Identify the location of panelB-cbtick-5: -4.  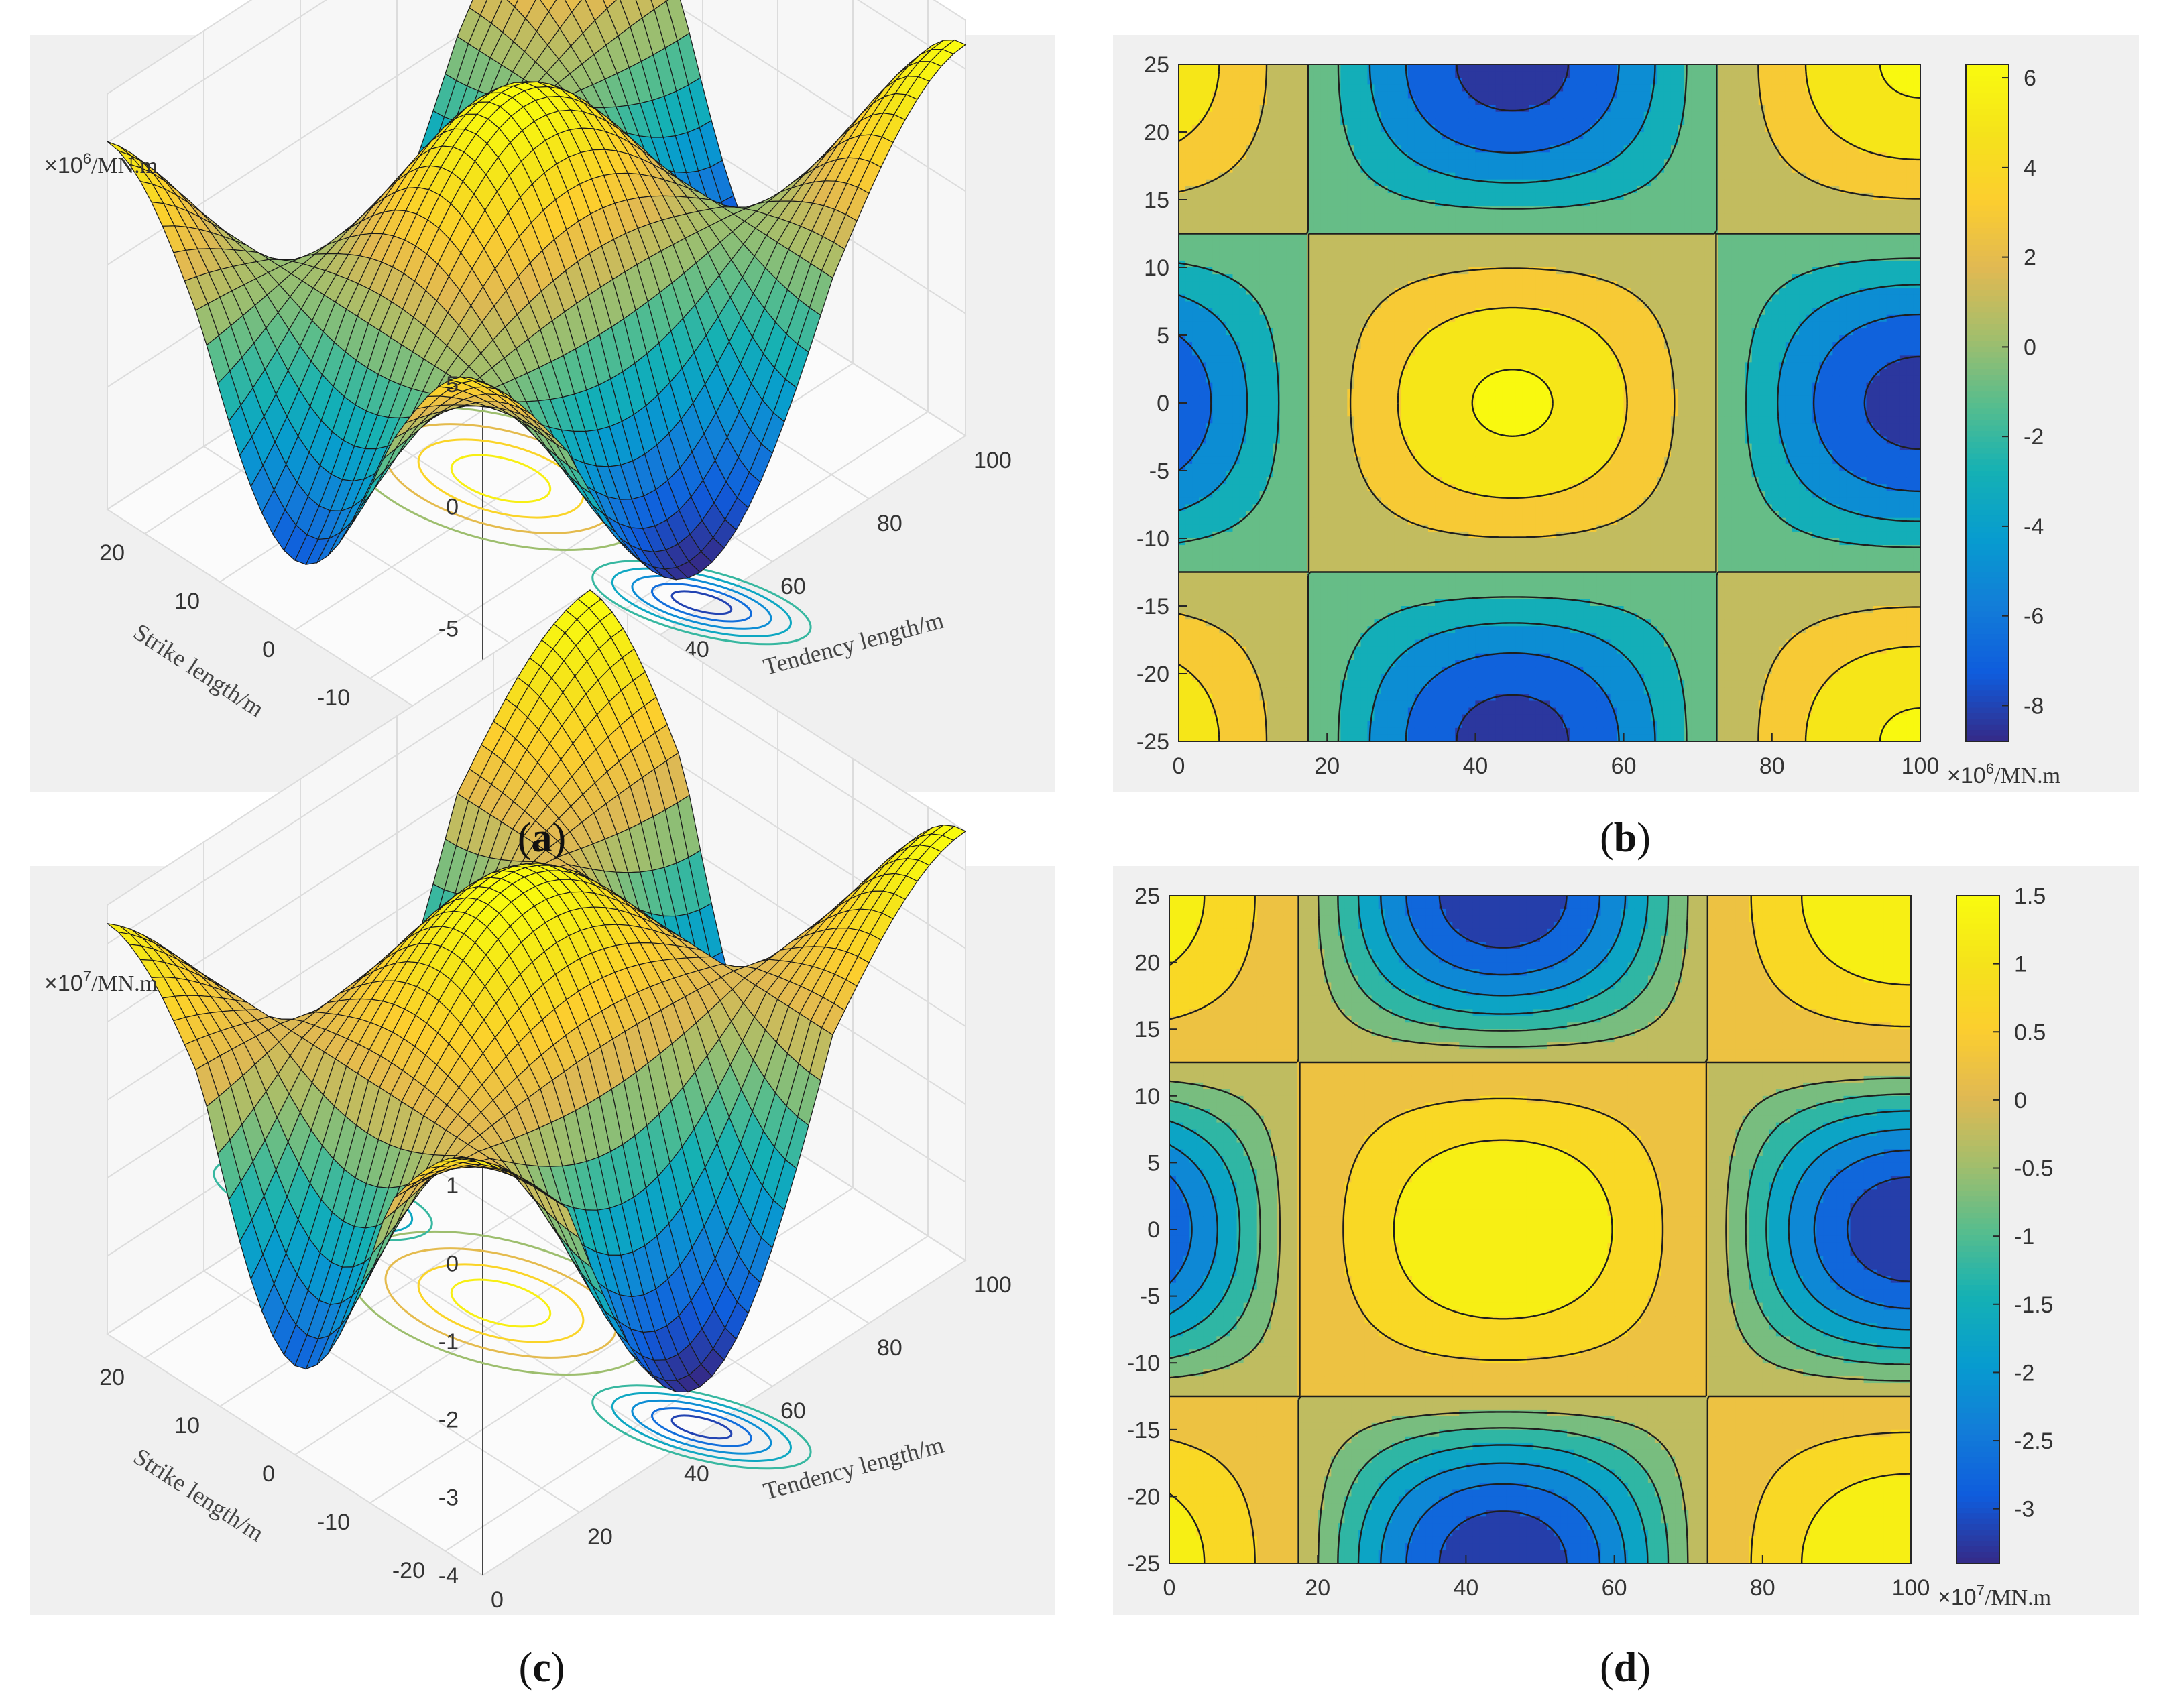
(2034, 527).